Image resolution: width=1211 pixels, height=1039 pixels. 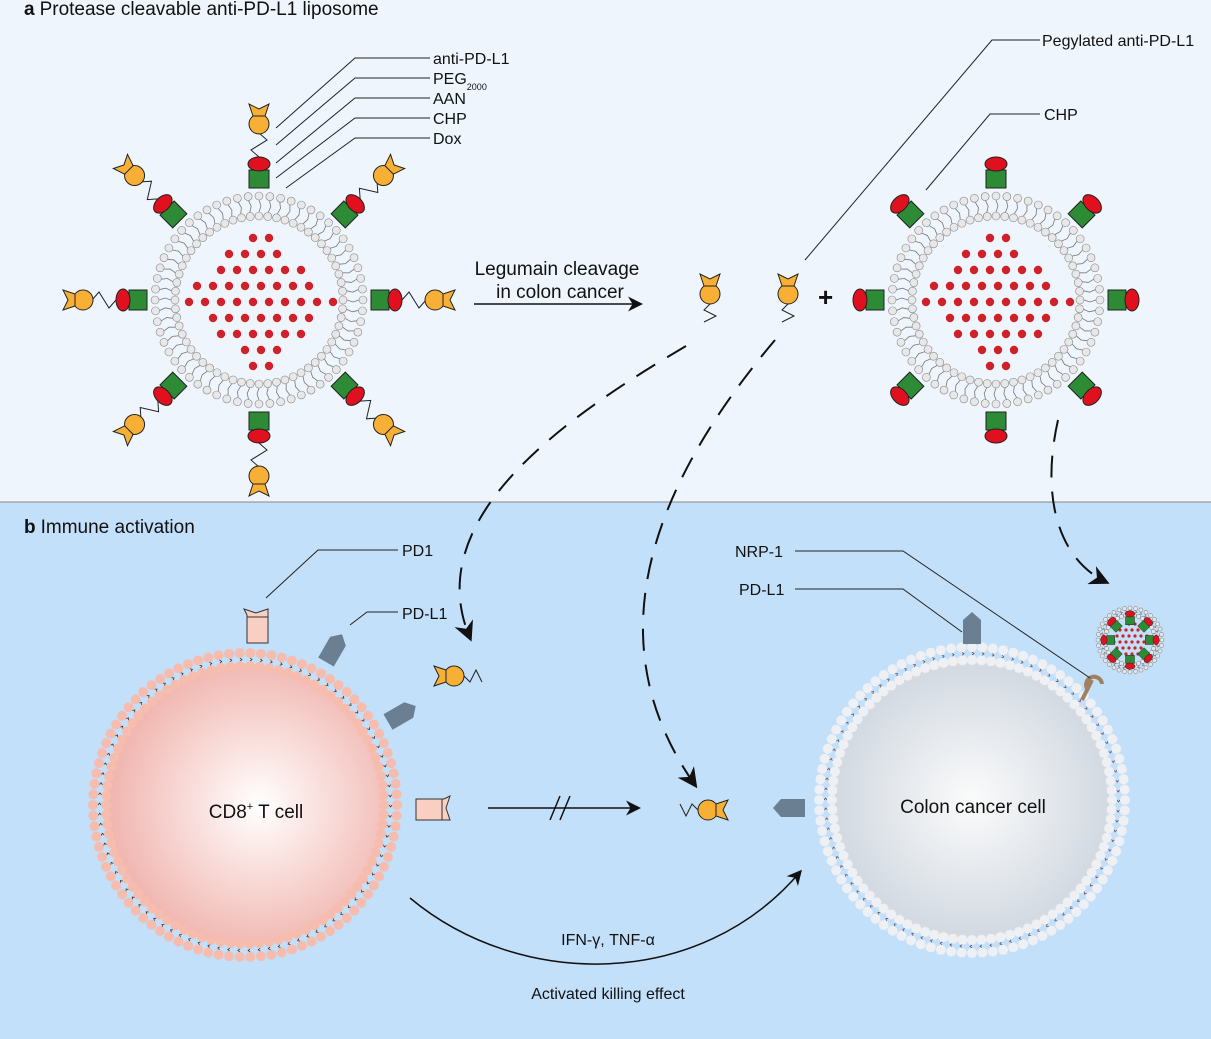 I want to click on pd-l1-body, so click(x=332, y=650).